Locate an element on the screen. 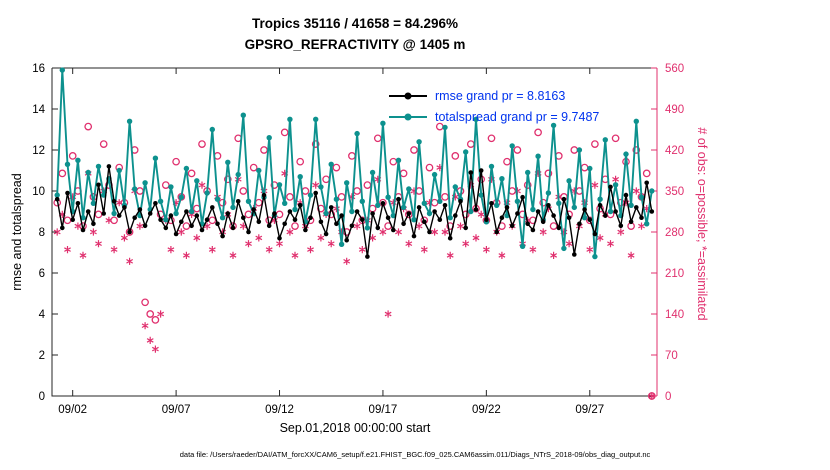 The image size is (830, 470). right-axis-label: # of obs: o=possible; *=assimilated is located at coordinates (702, 224).